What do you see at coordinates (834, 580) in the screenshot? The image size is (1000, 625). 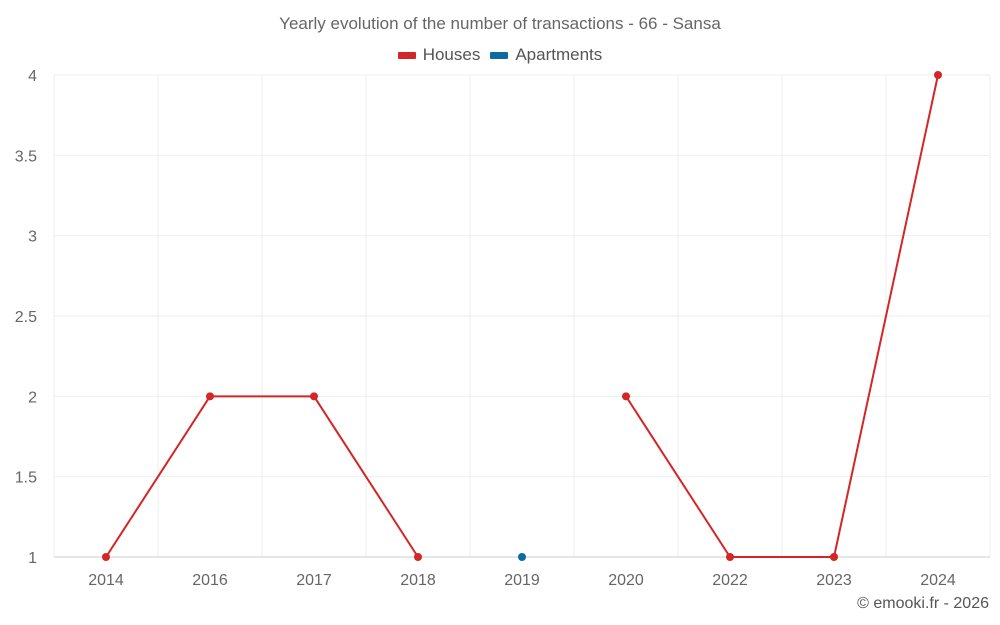 I see `x-tick-label: 2023` at bounding box center [834, 580].